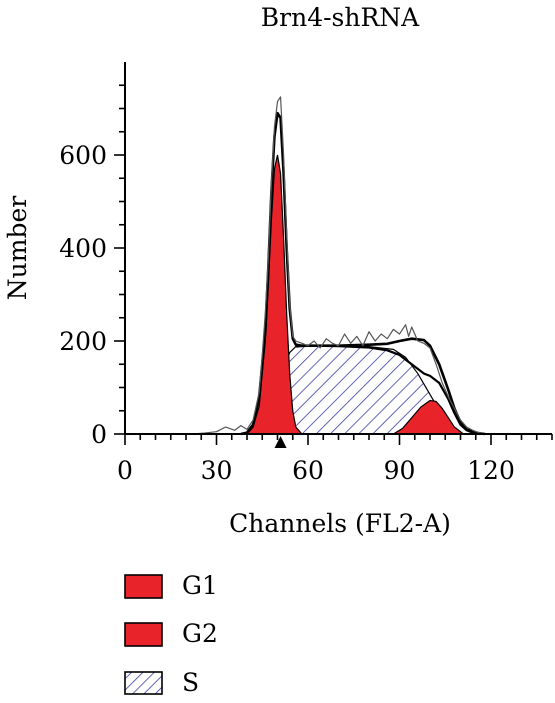  What do you see at coordinates (280, 442) in the screenshot?
I see `g1-peak-marker-icon` at bounding box center [280, 442].